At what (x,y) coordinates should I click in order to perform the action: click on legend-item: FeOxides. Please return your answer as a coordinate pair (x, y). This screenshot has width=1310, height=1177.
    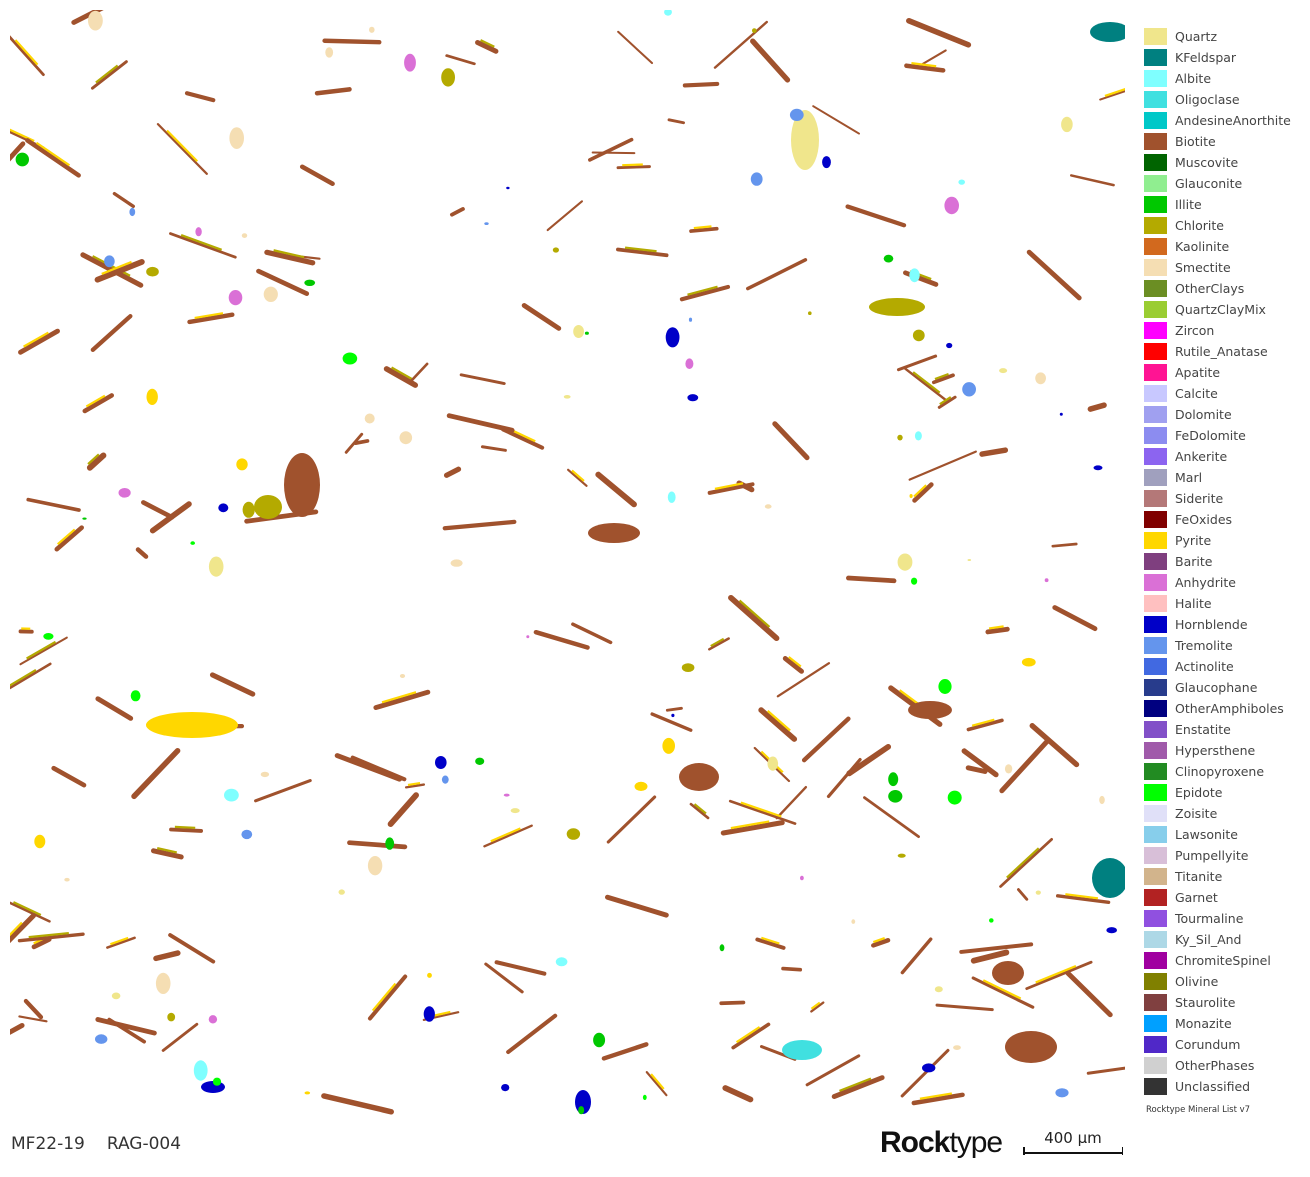
    Looking at the image, I should click on (1224, 519).